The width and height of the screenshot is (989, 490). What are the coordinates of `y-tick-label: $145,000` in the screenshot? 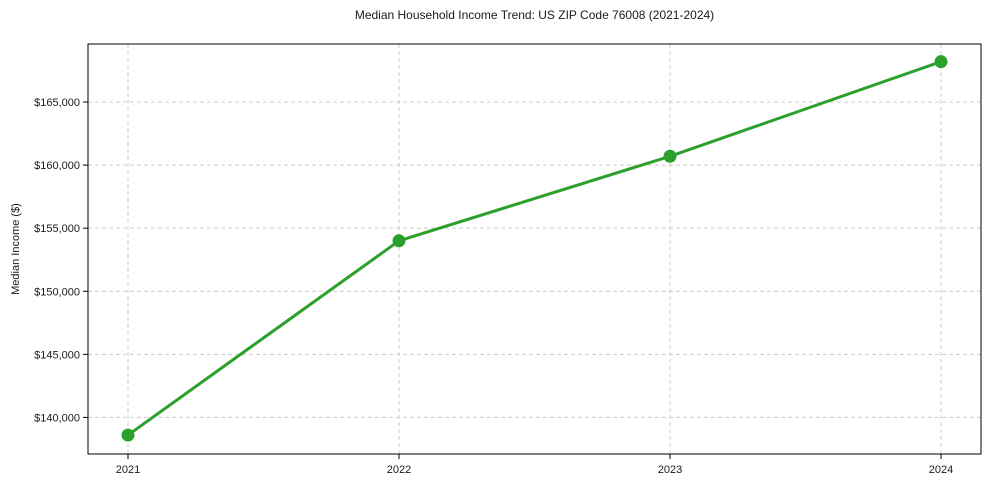 It's located at (57, 355).